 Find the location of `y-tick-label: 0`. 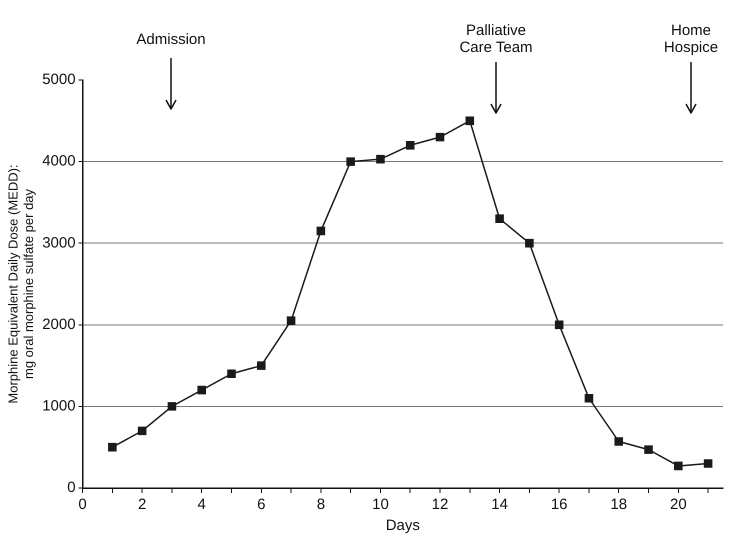

y-tick-label: 0 is located at coordinates (71, 487).